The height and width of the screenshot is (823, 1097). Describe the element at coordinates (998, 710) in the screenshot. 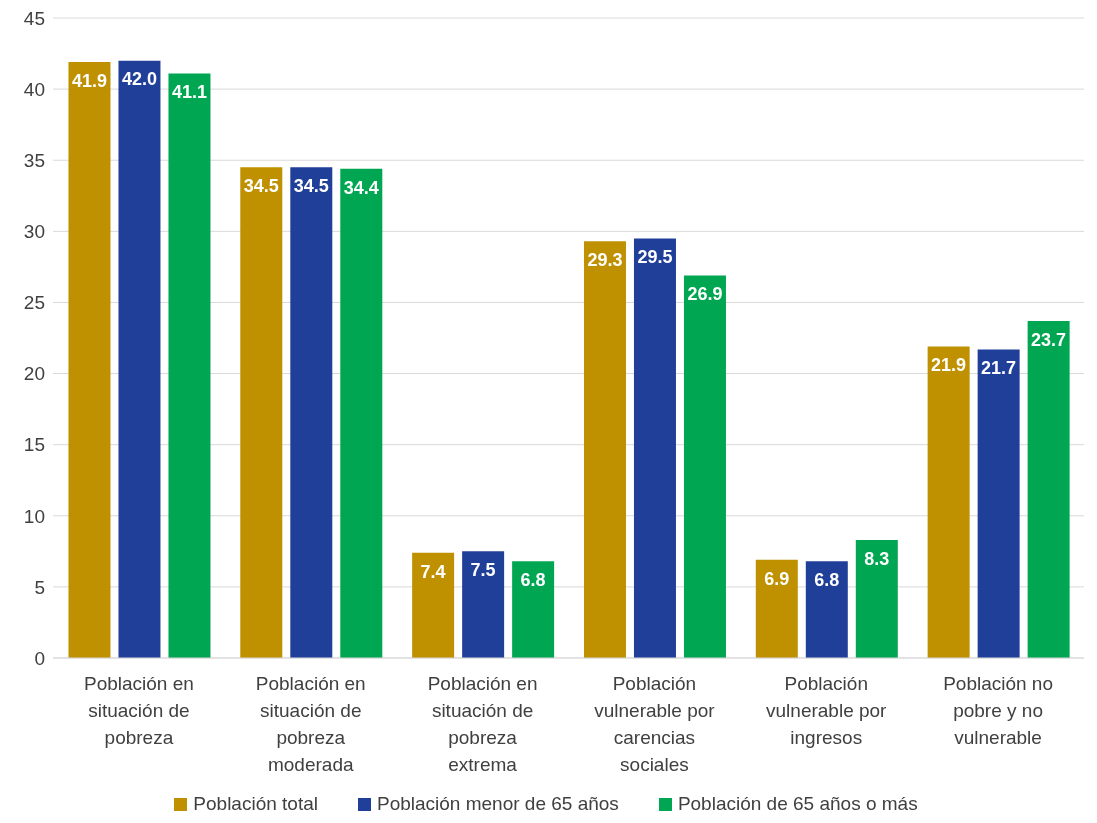

I see `x-tick-label: Población no pobre y no vulnerable` at that location.